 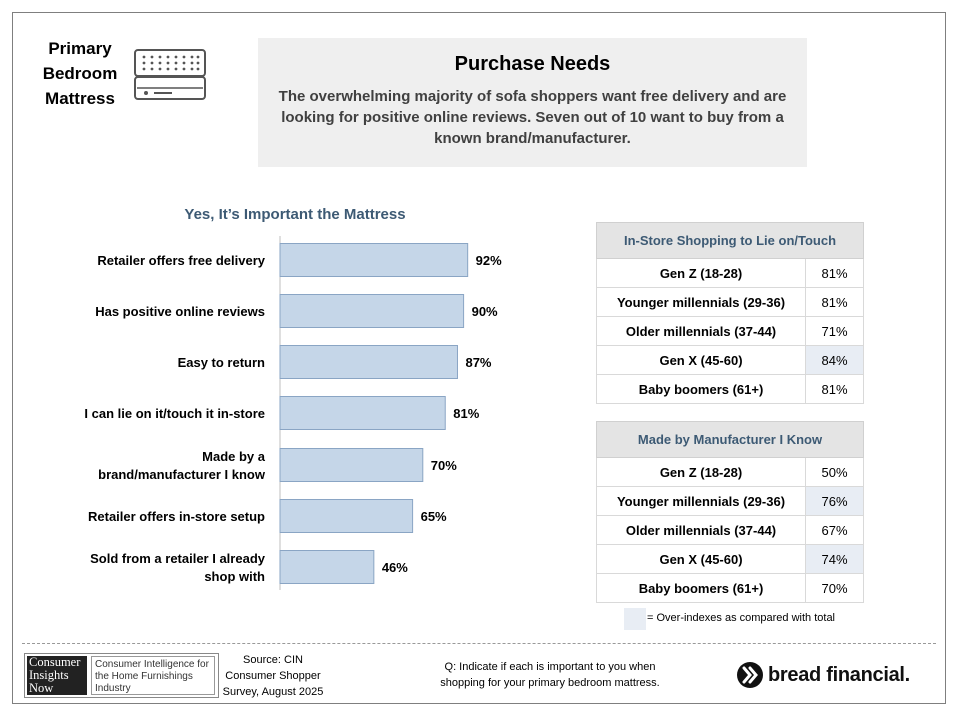 What do you see at coordinates (234, 576) in the screenshot?
I see `category-label: shop with` at bounding box center [234, 576].